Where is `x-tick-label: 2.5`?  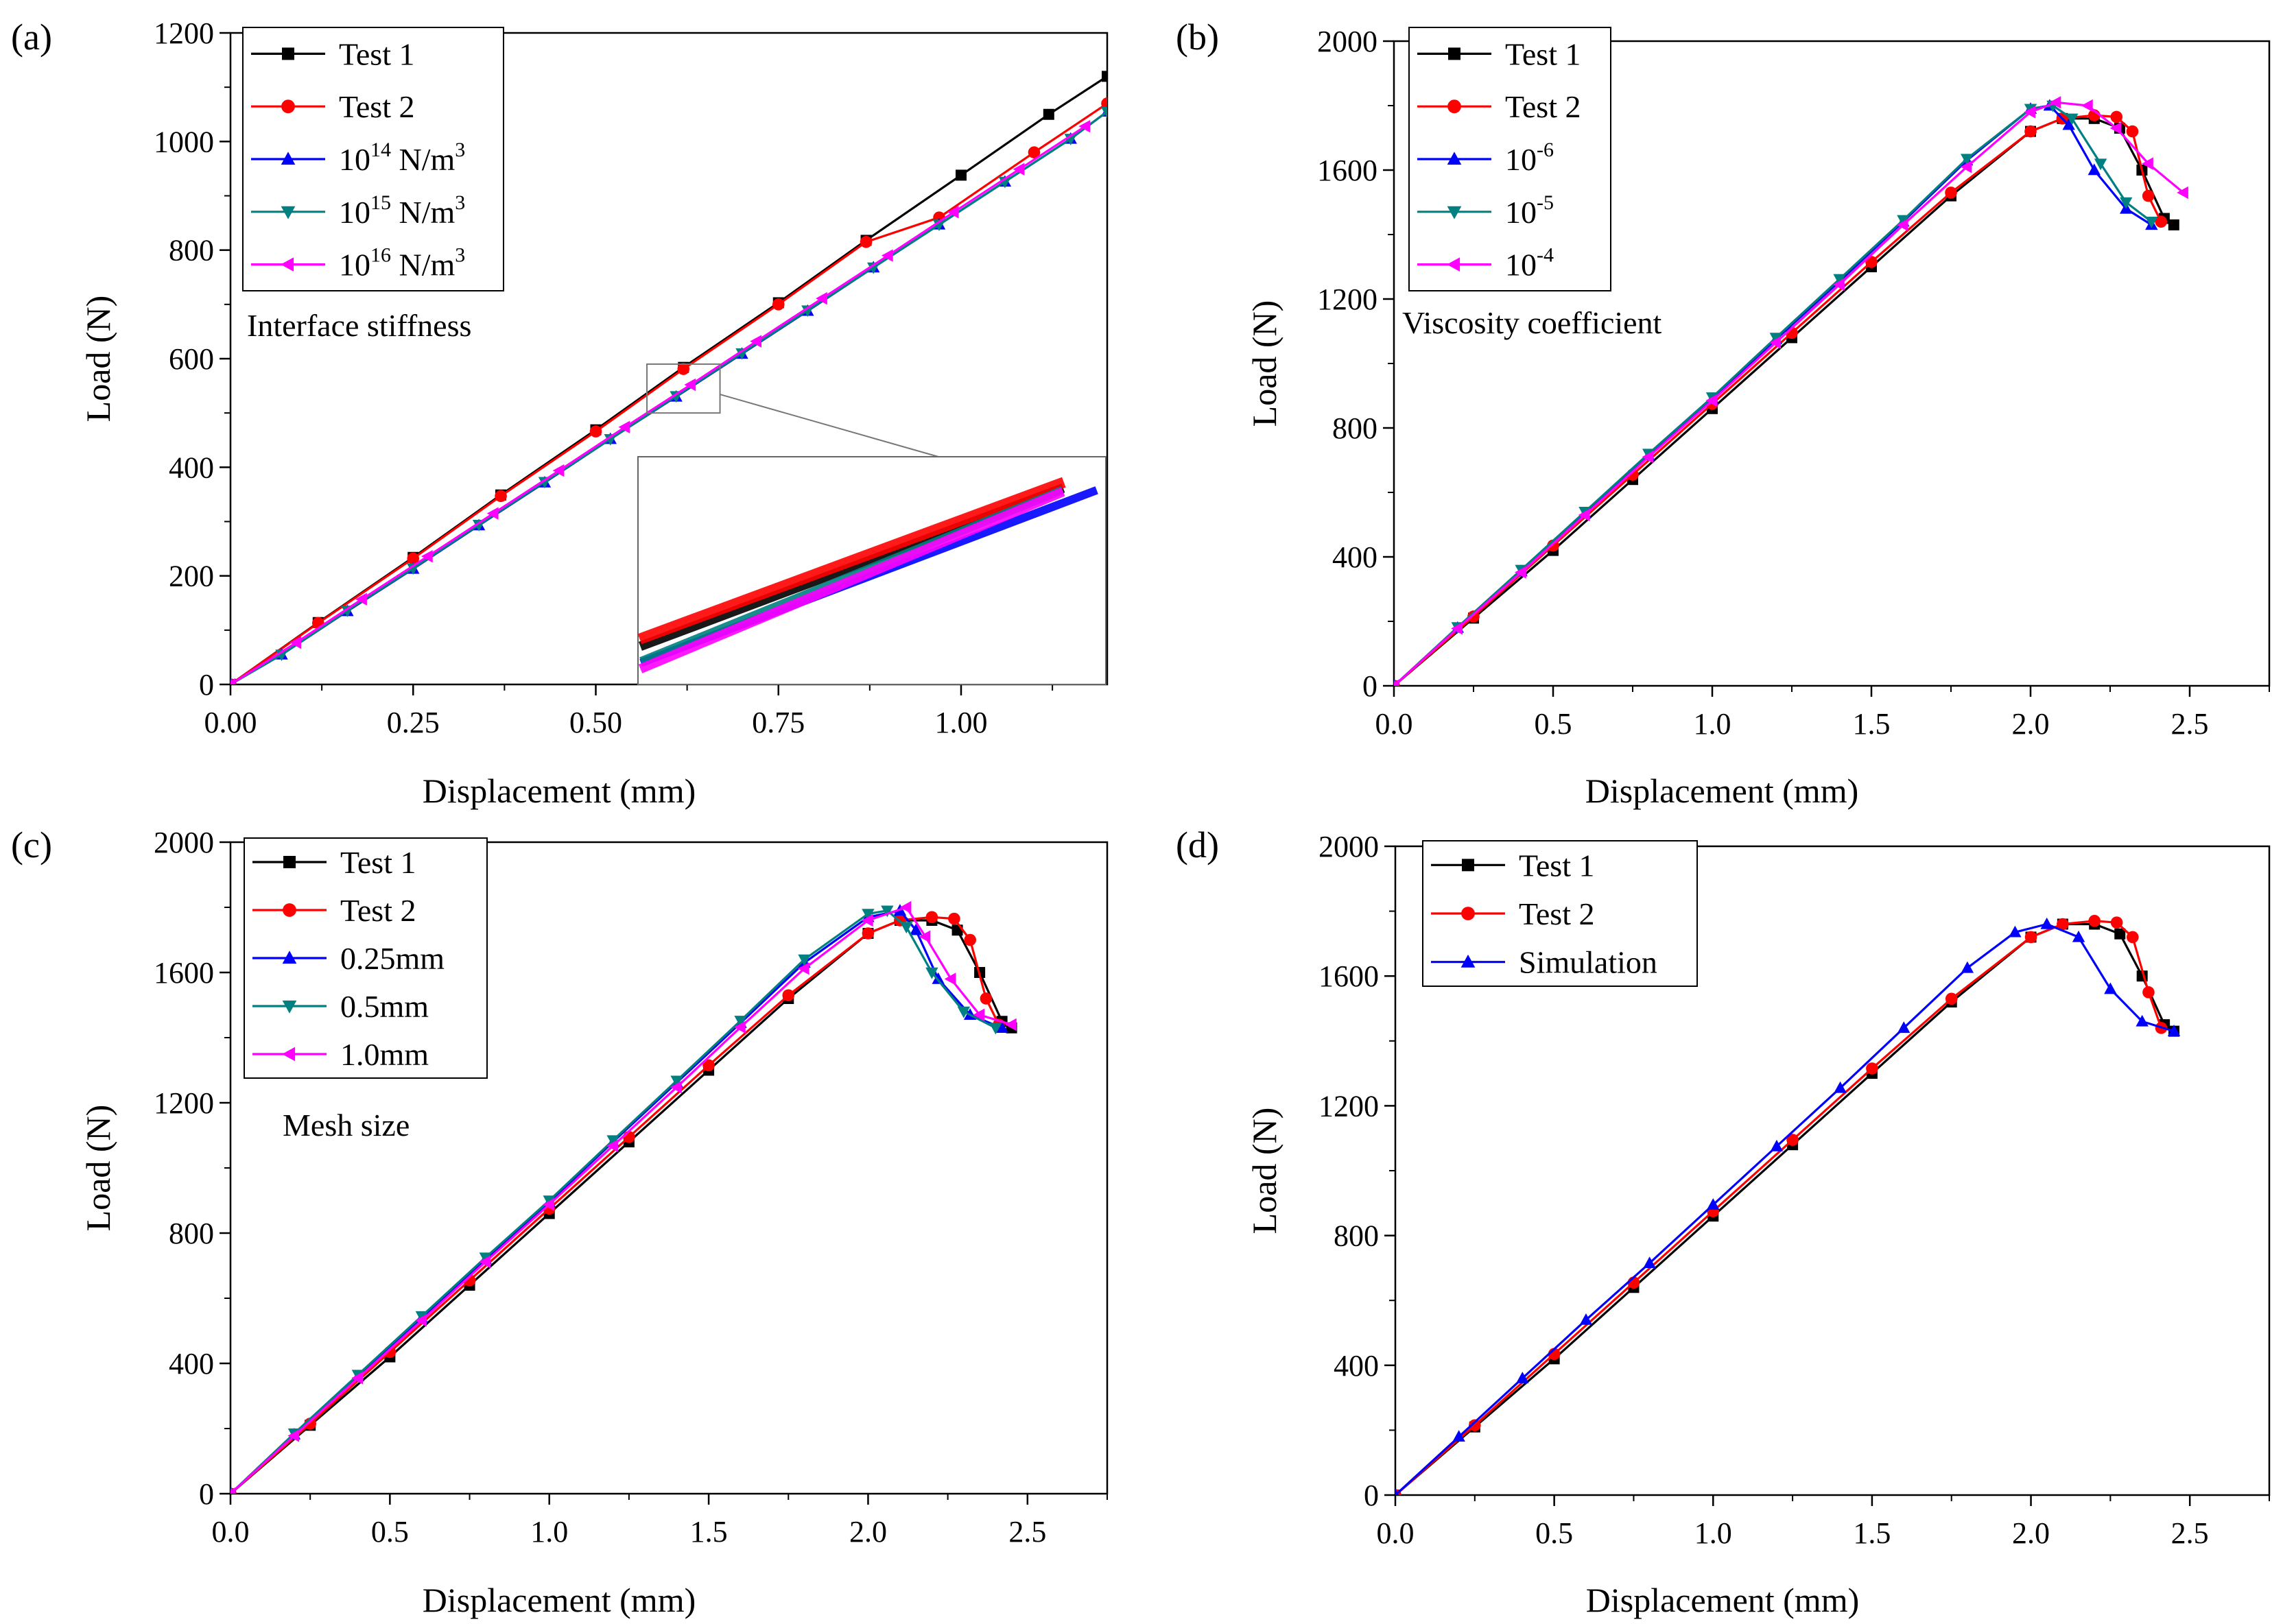
x-tick-label: 2.5 is located at coordinates (2190, 724).